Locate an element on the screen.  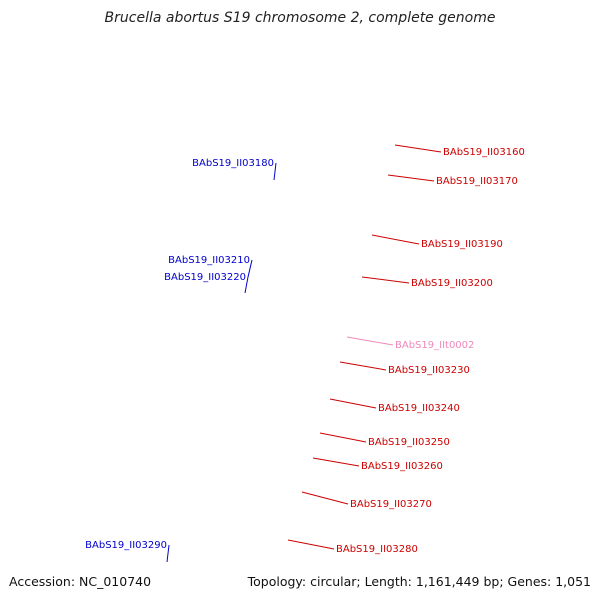
gene-label: BAbS19_IIt0002 is located at coordinates (434, 345).